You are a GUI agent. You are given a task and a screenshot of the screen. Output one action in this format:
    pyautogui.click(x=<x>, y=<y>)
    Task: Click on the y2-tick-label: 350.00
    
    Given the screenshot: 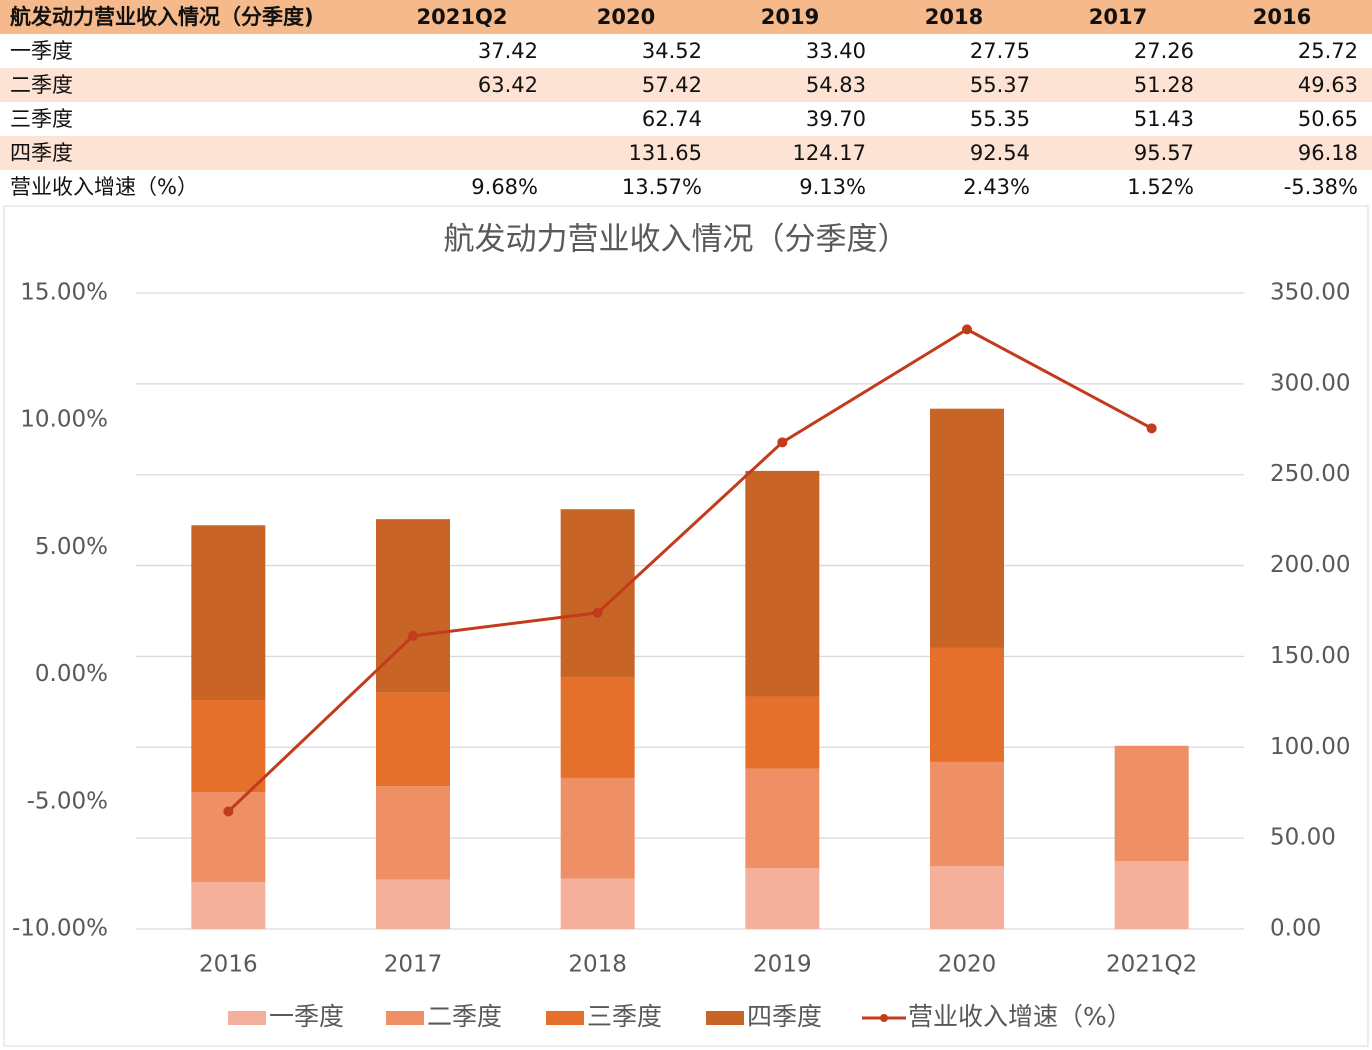 What is the action you would take?
    pyautogui.click(x=1310, y=293)
    